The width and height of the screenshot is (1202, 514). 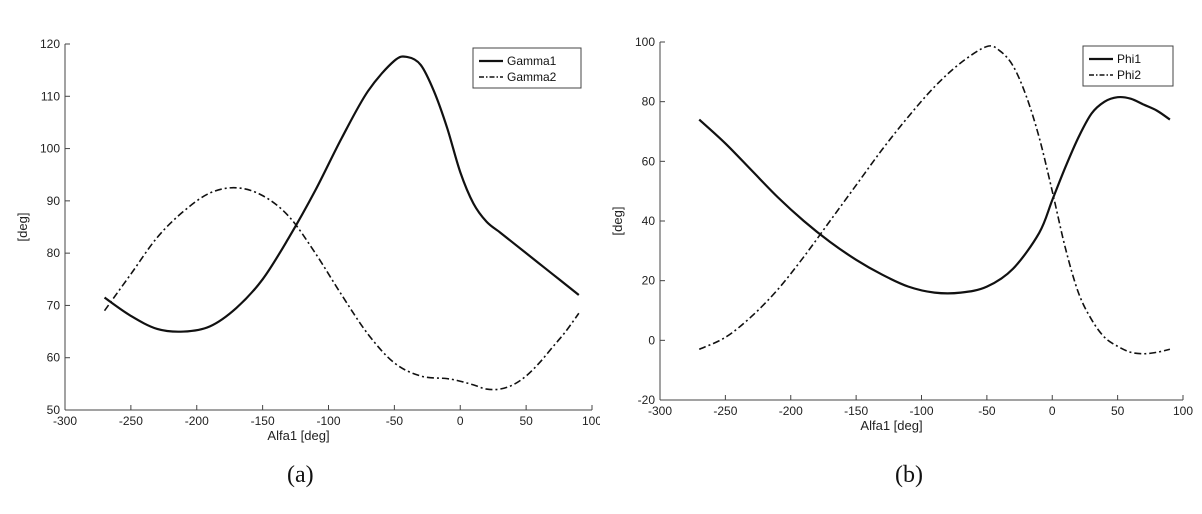 I want to click on y-tick-label: 0, so click(x=651, y=340).